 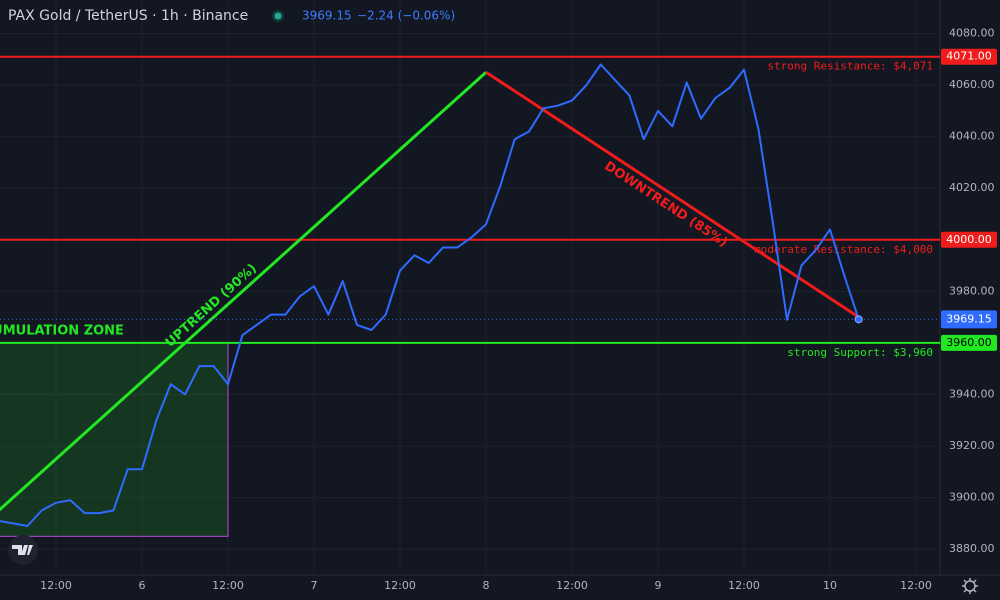 I want to click on level-text: strong Resistance: $4,071, so click(x=850, y=66).